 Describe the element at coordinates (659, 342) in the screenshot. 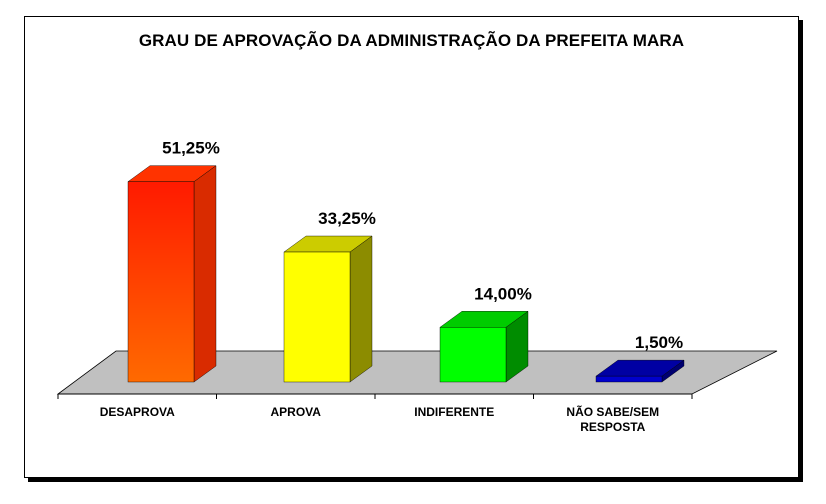

I see `value-label: 1,50%` at that location.